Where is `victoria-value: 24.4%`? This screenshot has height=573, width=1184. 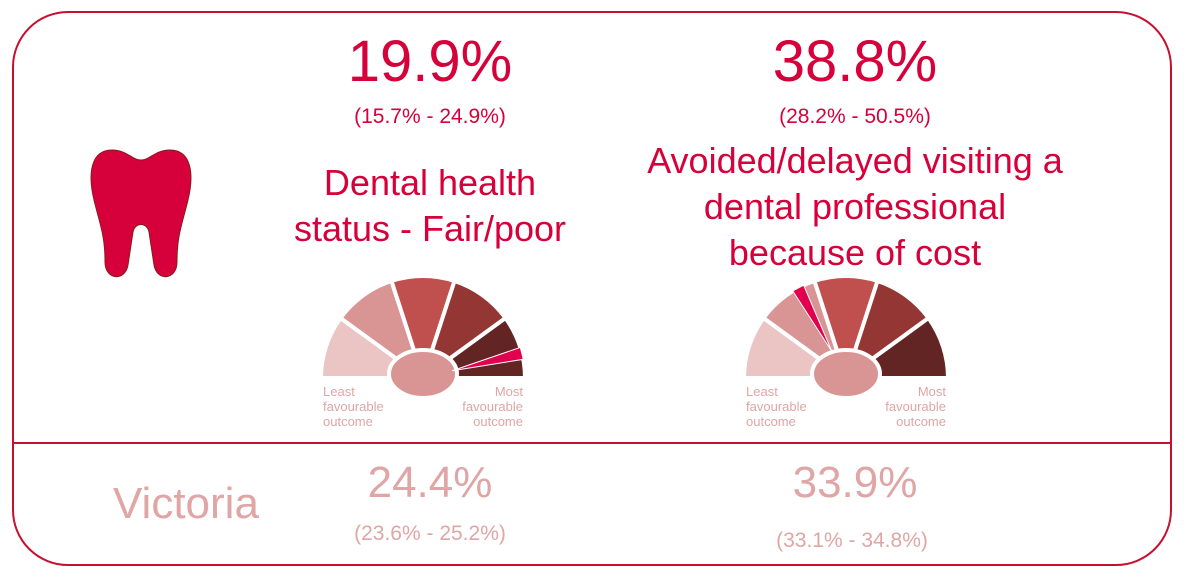 victoria-value: 24.4% is located at coordinates (430, 482).